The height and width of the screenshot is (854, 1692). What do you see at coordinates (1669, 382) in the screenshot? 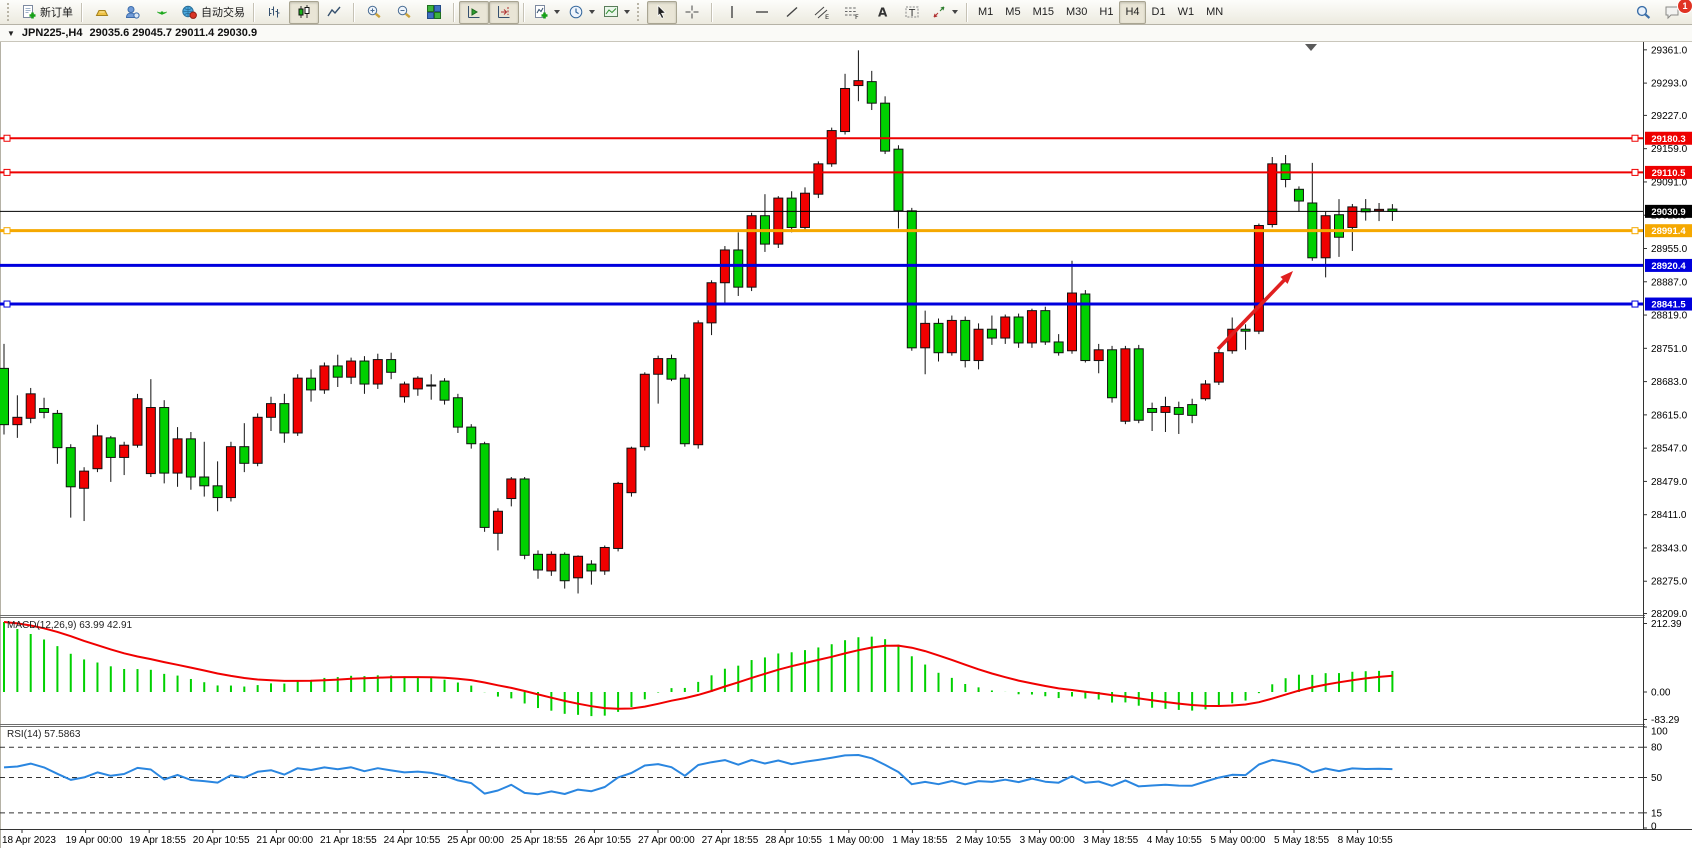
I see `svg-text: 28683.0` at bounding box center [1669, 382].